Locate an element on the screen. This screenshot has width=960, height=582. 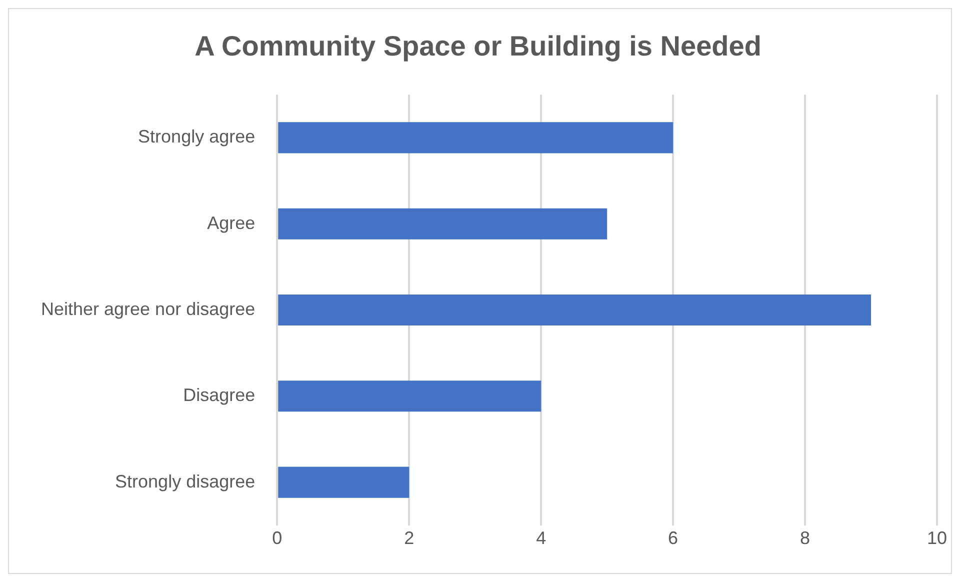
y-tick-label: Disagree is located at coordinates (219, 395).